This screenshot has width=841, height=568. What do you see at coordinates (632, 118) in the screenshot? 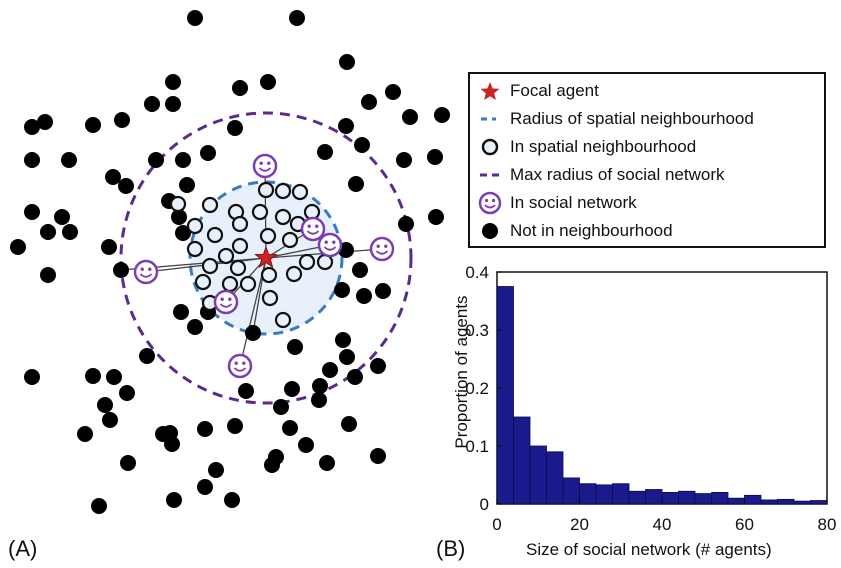
I see `legend-label: Radius of spatial neighbourhood` at bounding box center [632, 118].